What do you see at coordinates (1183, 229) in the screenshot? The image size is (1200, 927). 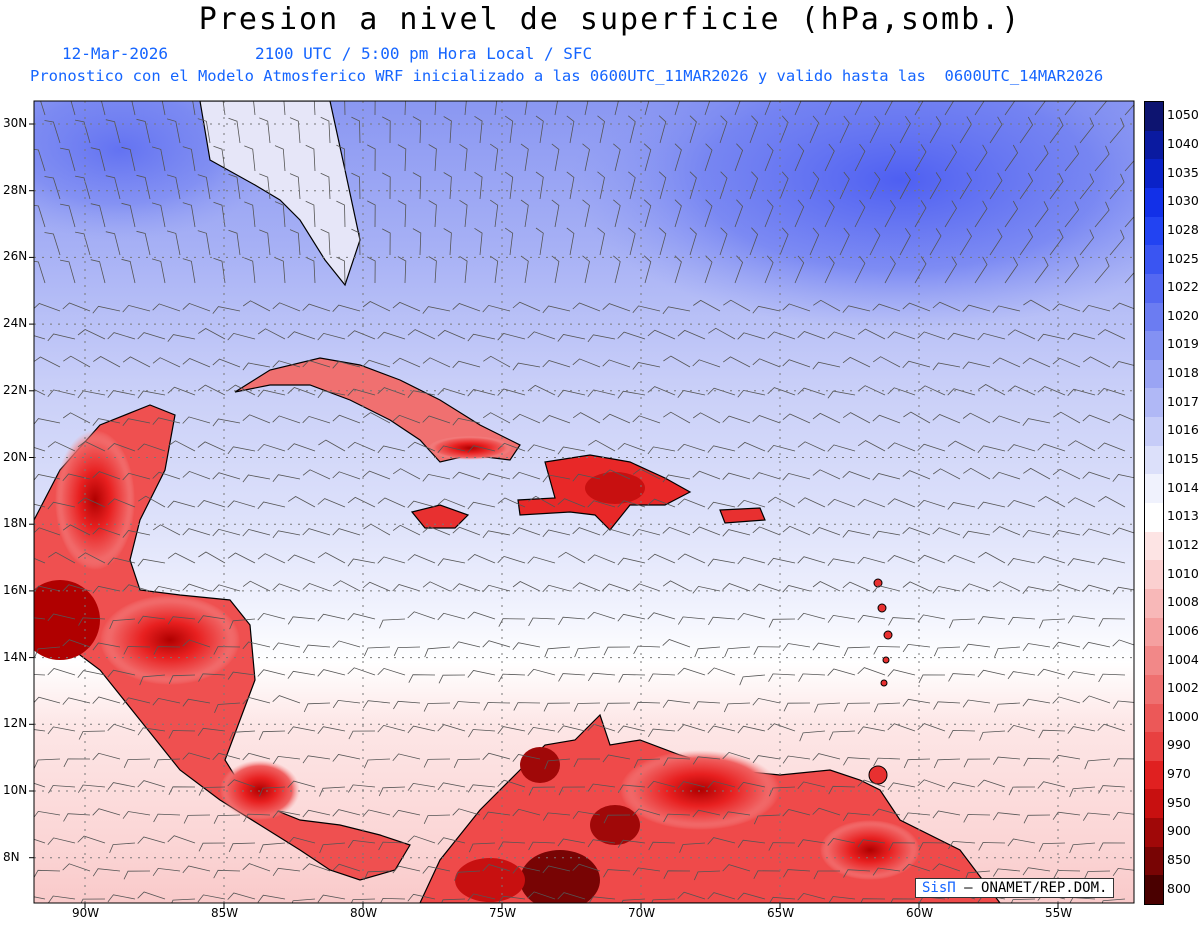 I see `colorbar-label: 1028` at bounding box center [1183, 229].